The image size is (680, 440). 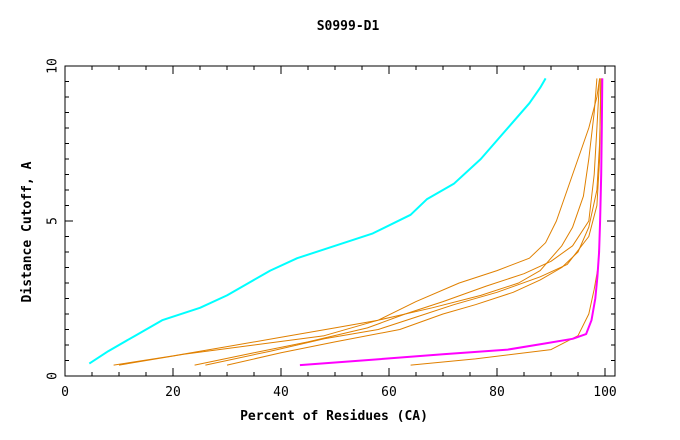 I want to click on y-axis-label: Distance Cutoff, A, so click(x=27, y=231).